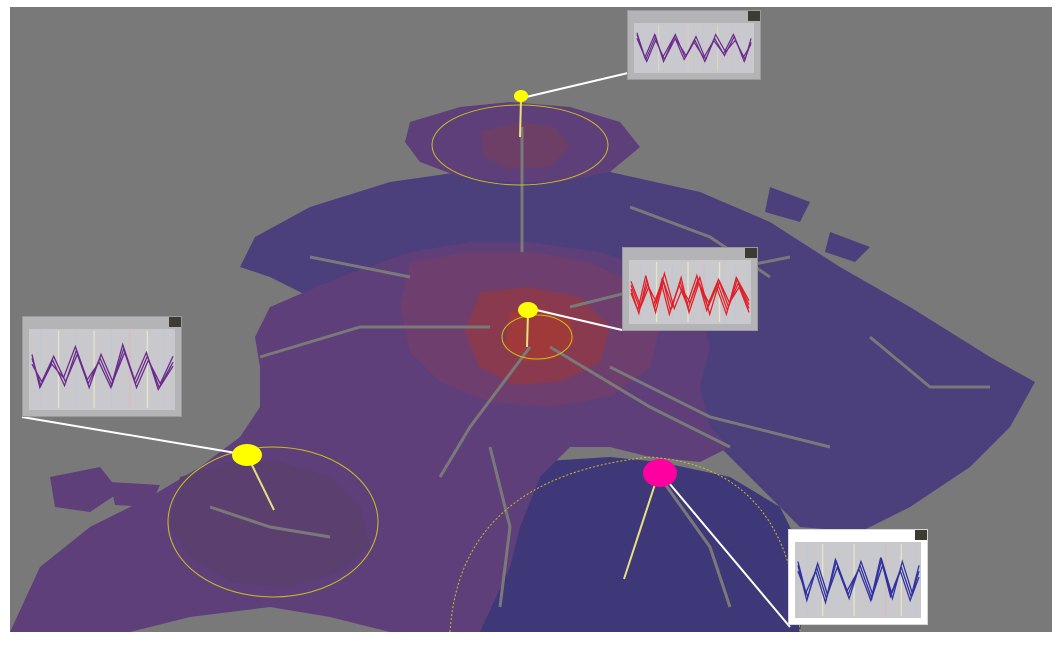  Describe the element at coordinates (247, 455) in the screenshot. I see `west-marker` at that location.